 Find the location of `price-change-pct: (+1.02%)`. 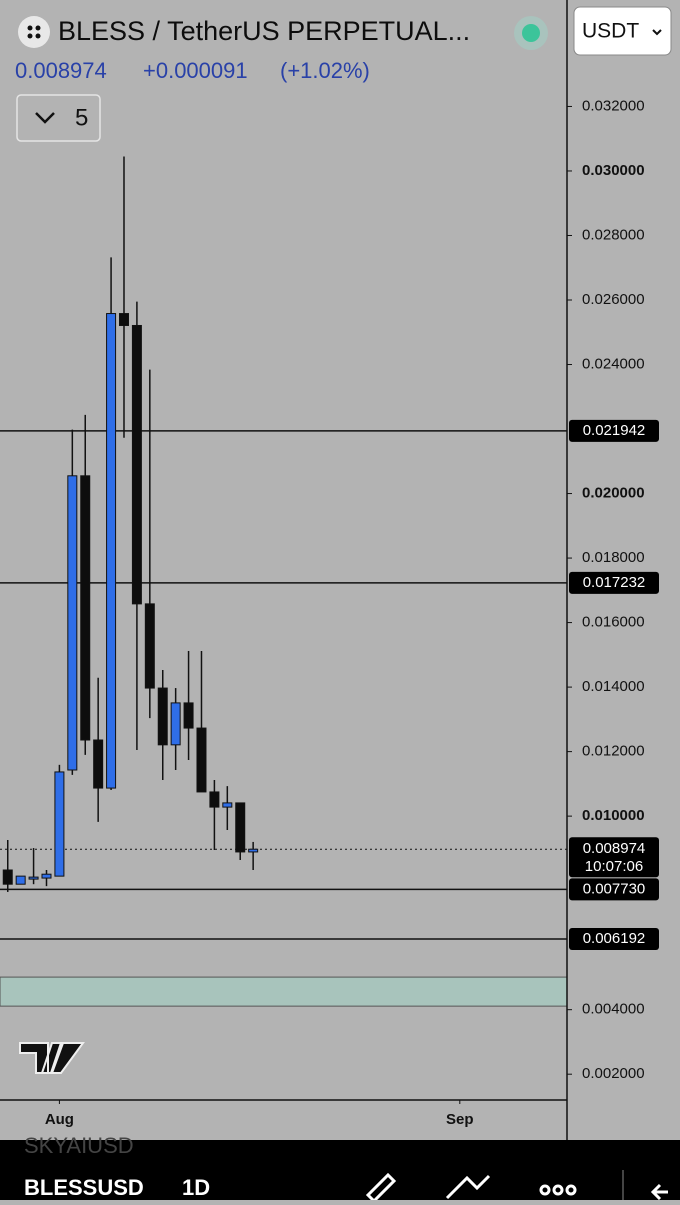

price-change-pct: (+1.02%) is located at coordinates (325, 70).